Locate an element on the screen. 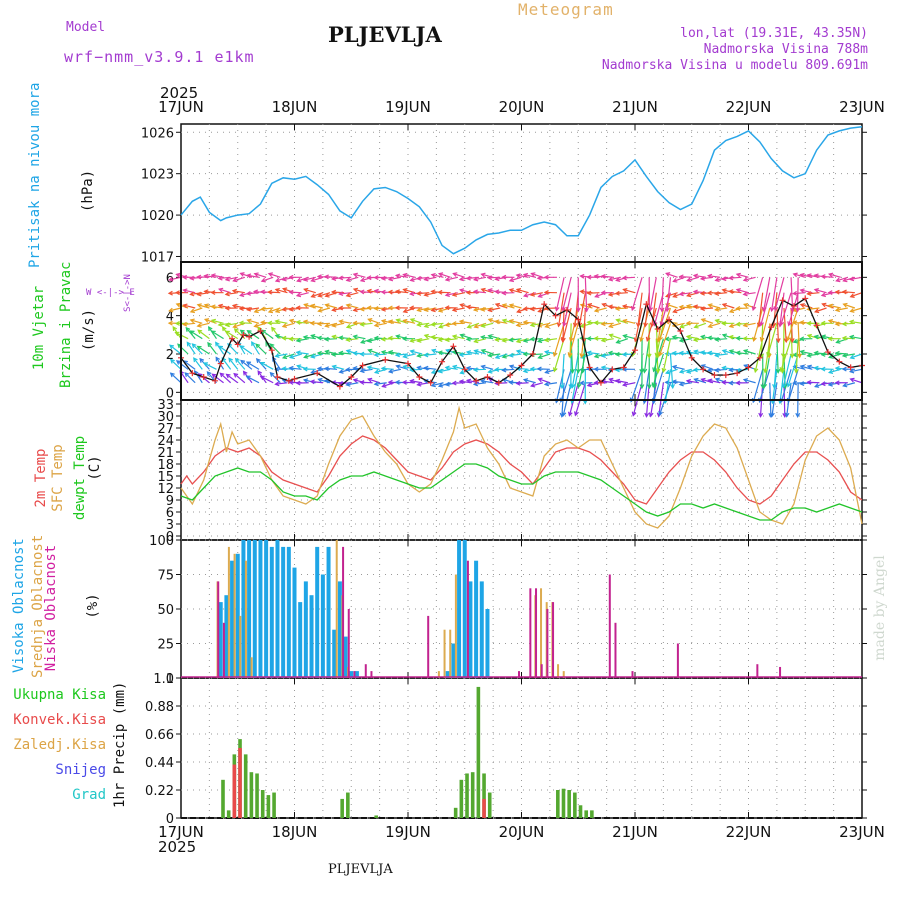  t2m-line is located at coordinates (521, 470).